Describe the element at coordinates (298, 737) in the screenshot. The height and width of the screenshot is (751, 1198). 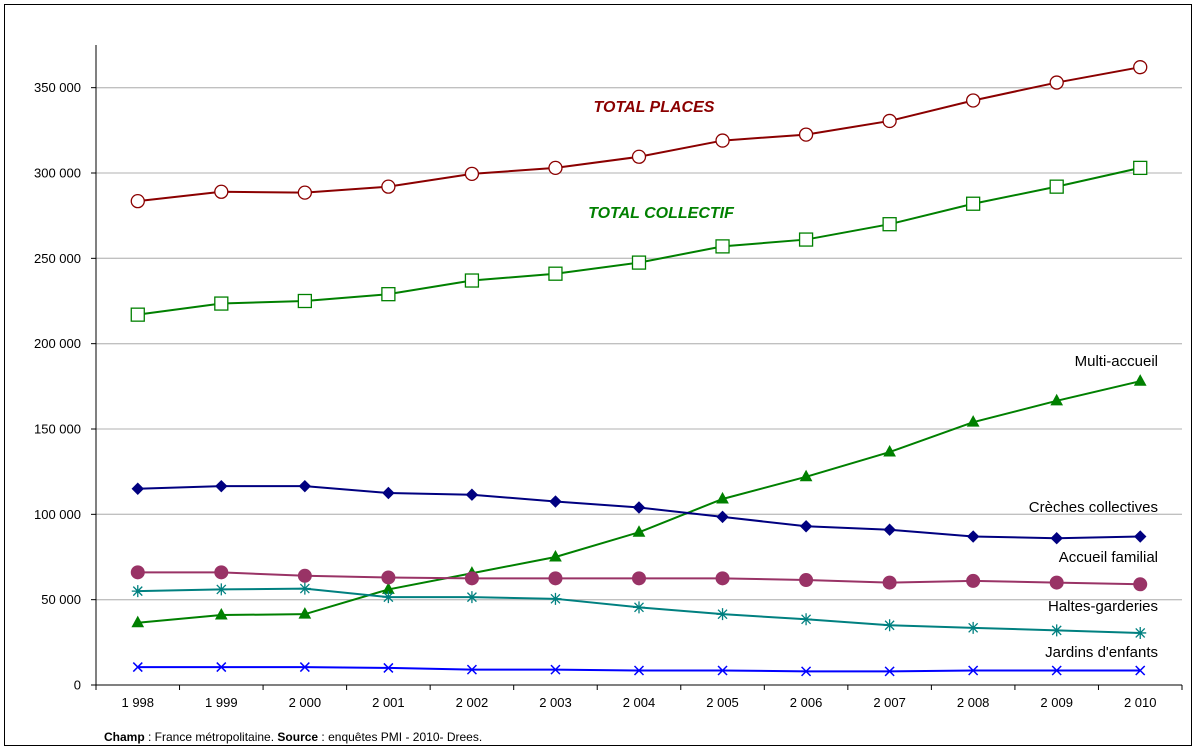
I see `footnote-source-label: Source` at that location.